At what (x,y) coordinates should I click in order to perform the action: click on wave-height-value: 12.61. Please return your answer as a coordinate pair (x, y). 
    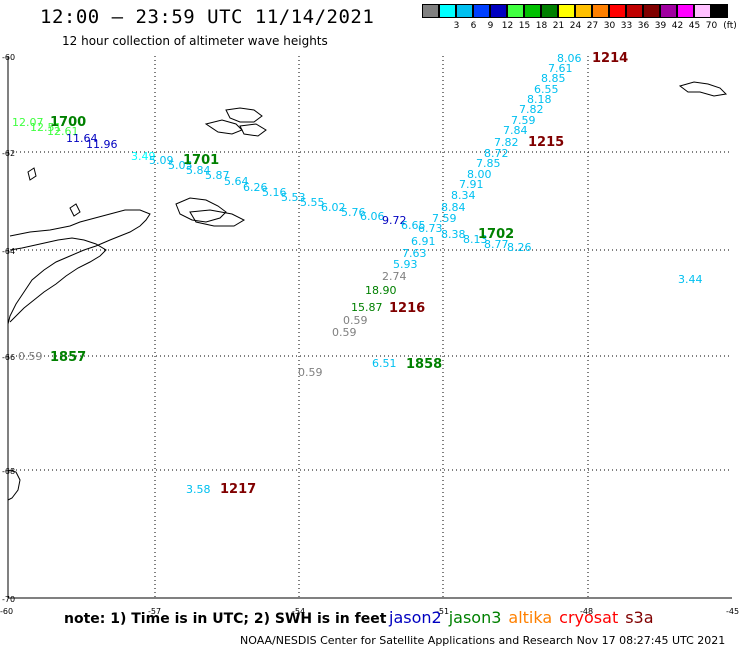
    Looking at the image, I should click on (63, 131).